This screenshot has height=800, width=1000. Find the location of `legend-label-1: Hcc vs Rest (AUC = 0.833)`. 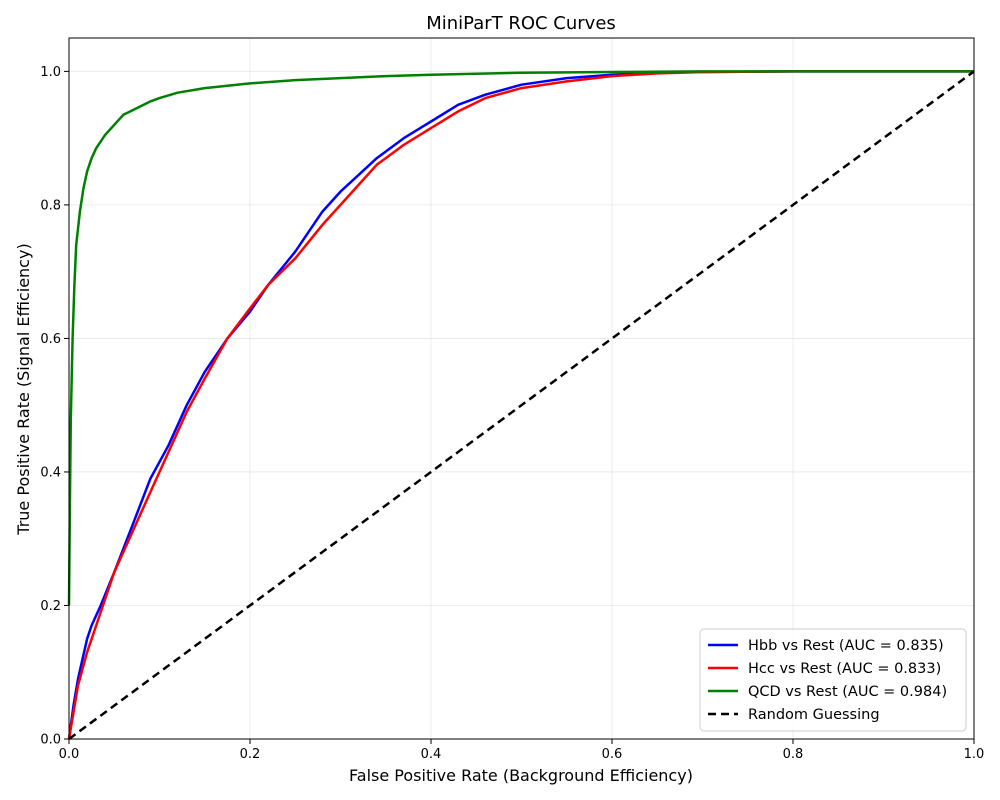

legend-label-1: Hcc vs Rest (AUC = 0.833) is located at coordinates (844, 669).